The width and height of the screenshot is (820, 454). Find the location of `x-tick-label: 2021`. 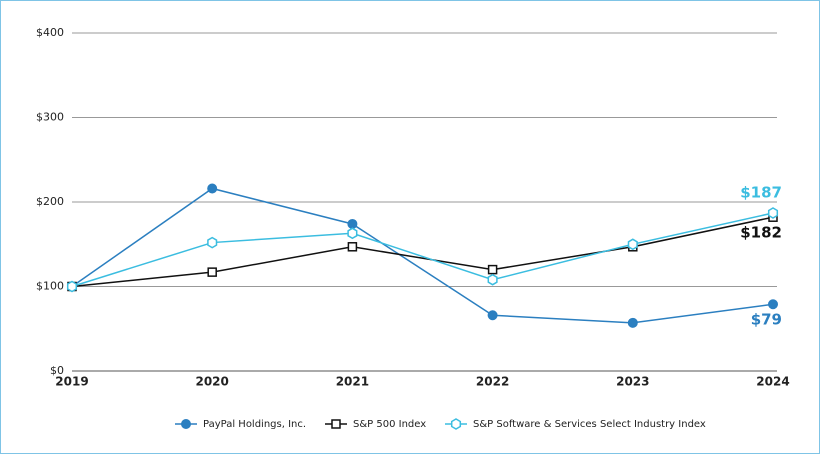

x-tick-label: 2021 is located at coordinates (352, 382).